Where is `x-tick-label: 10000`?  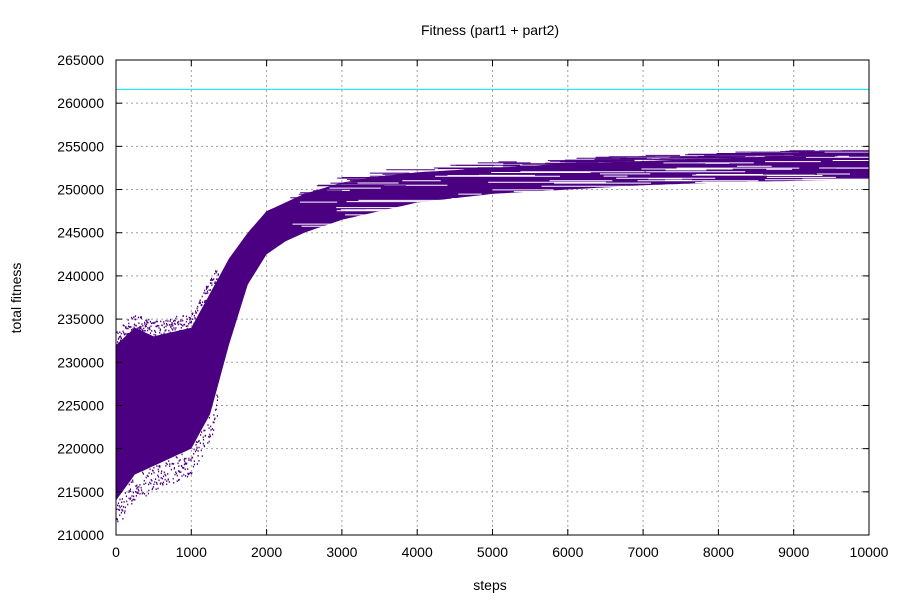 x-tick-label: 10000 is located at coordinates (869, 552).